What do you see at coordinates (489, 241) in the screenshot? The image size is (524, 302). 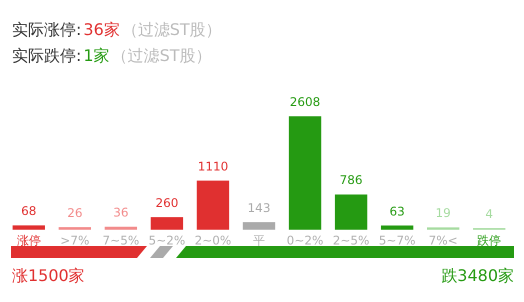 I see `x-tick-label: 跌停` at bounding box center [489, 241].